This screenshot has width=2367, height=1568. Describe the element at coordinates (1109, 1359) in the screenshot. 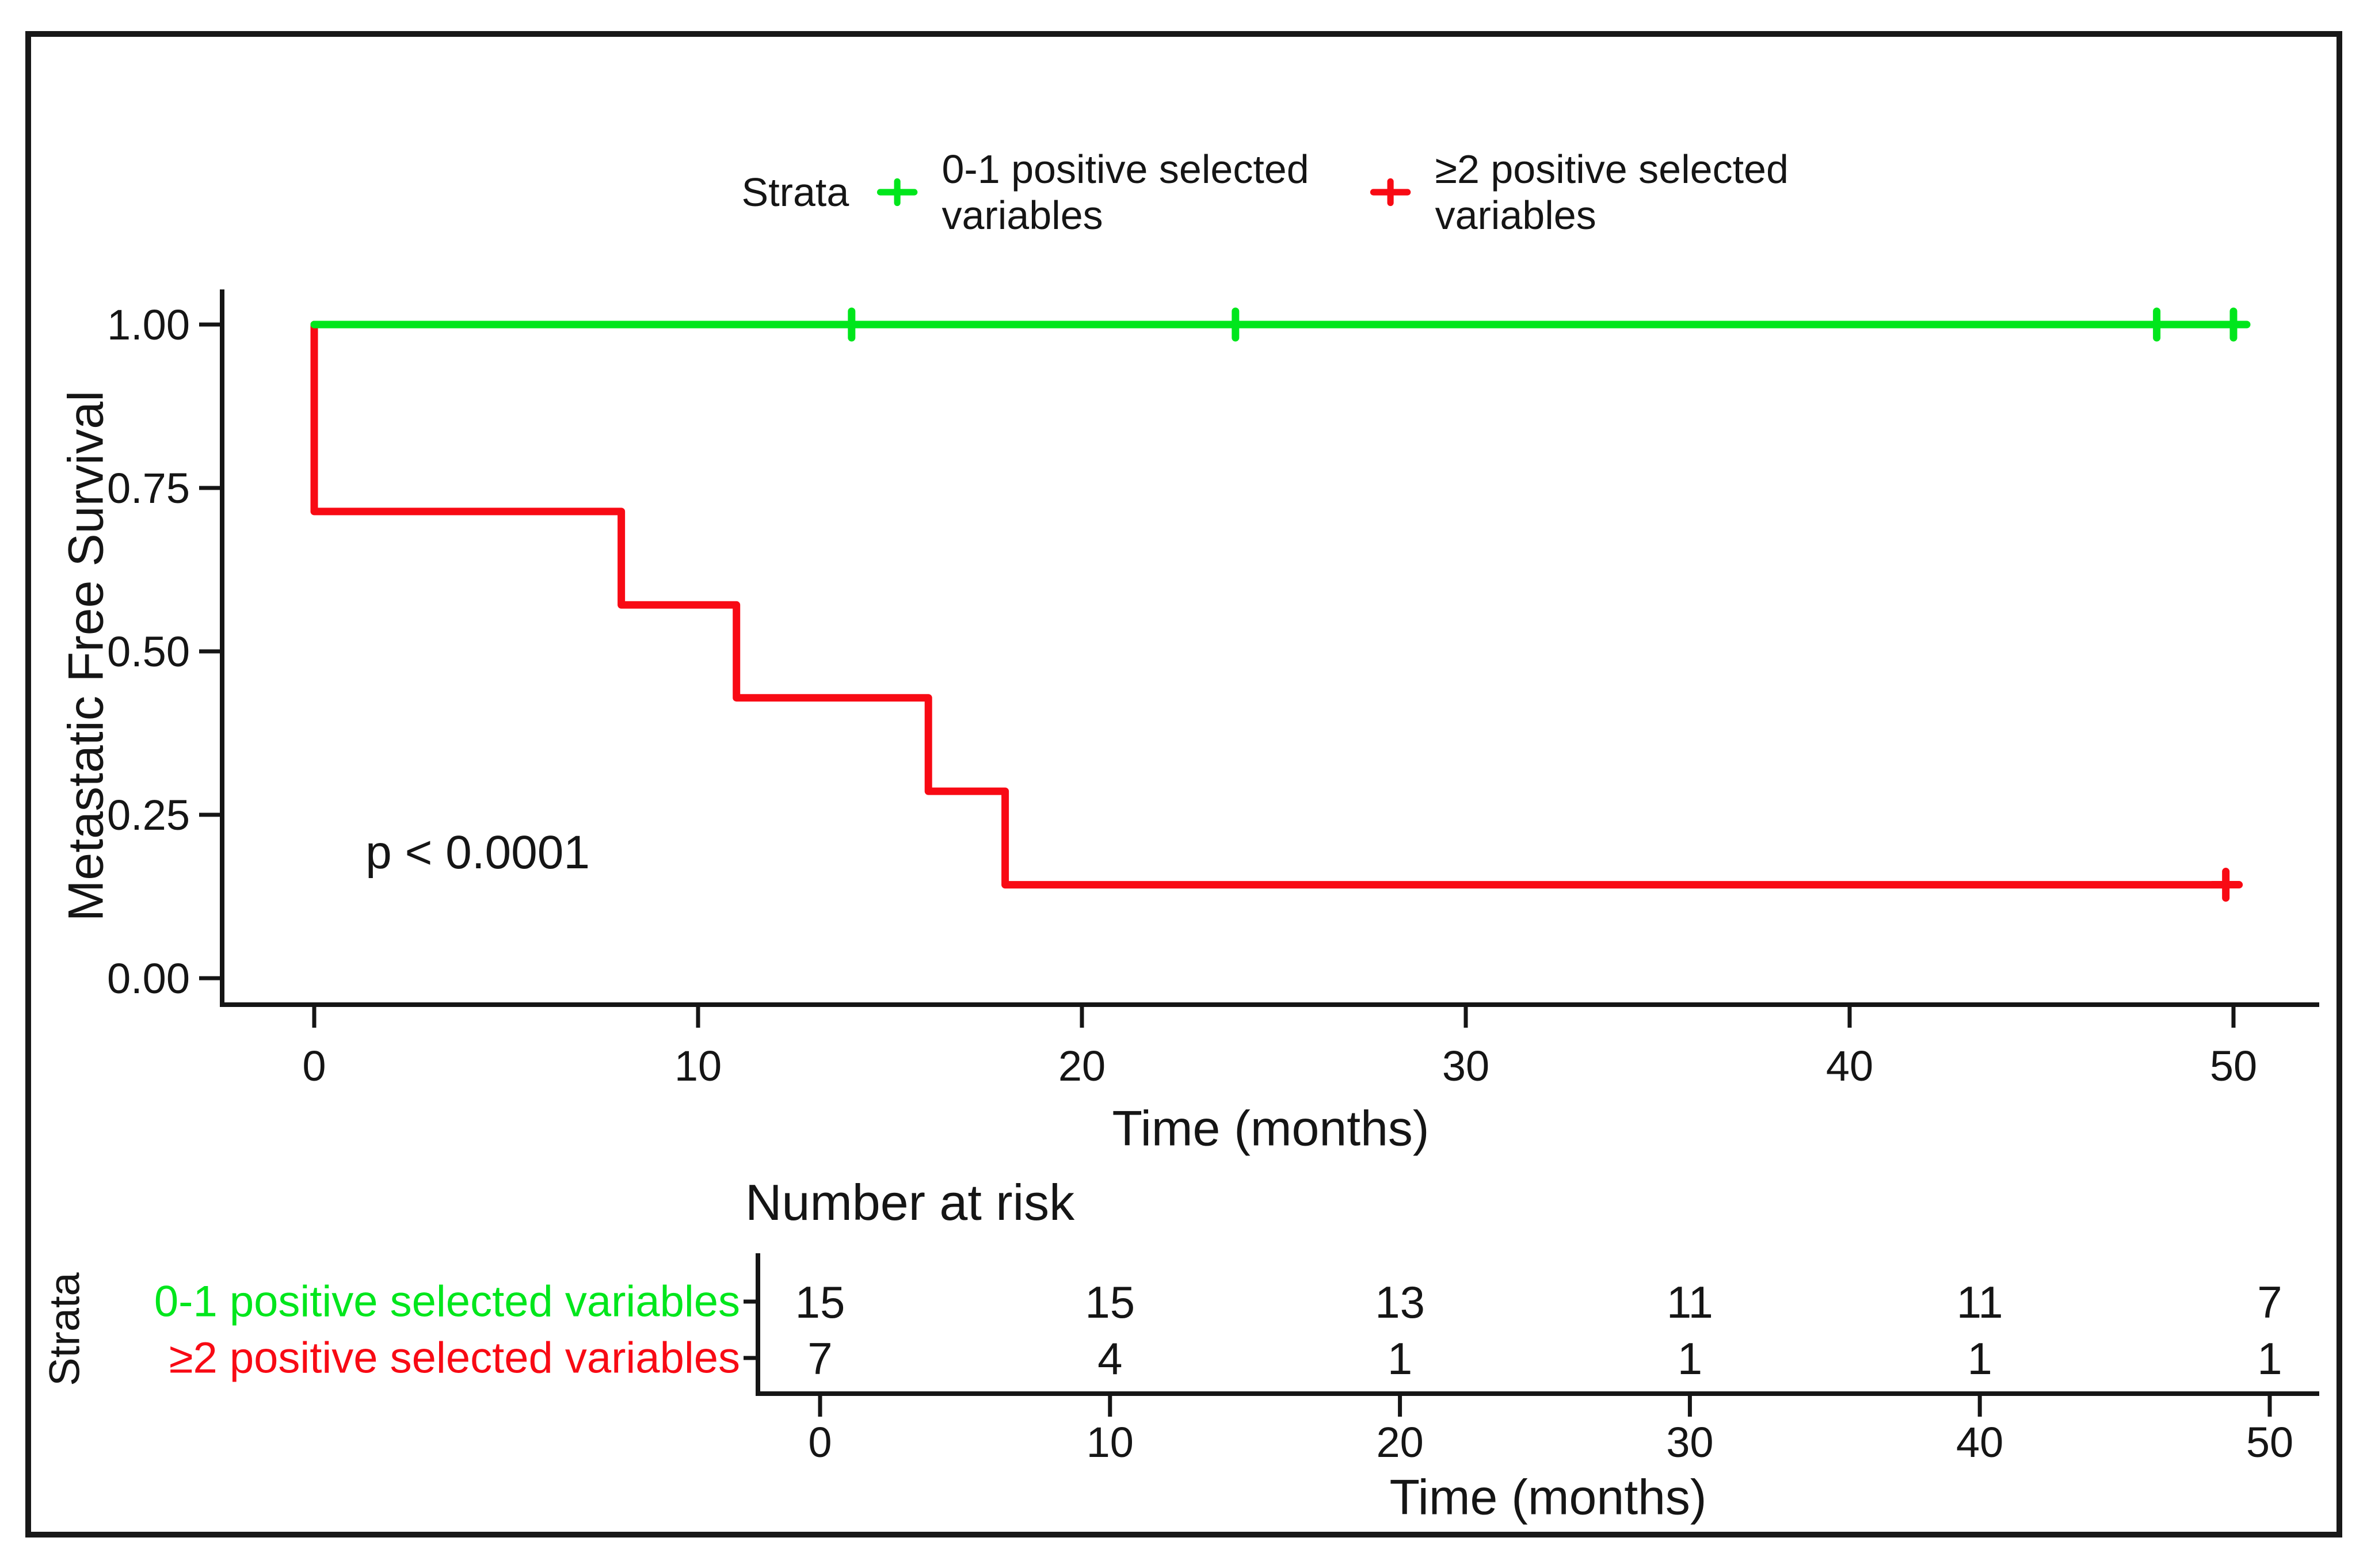

I see `risk-count: 4` at that location.